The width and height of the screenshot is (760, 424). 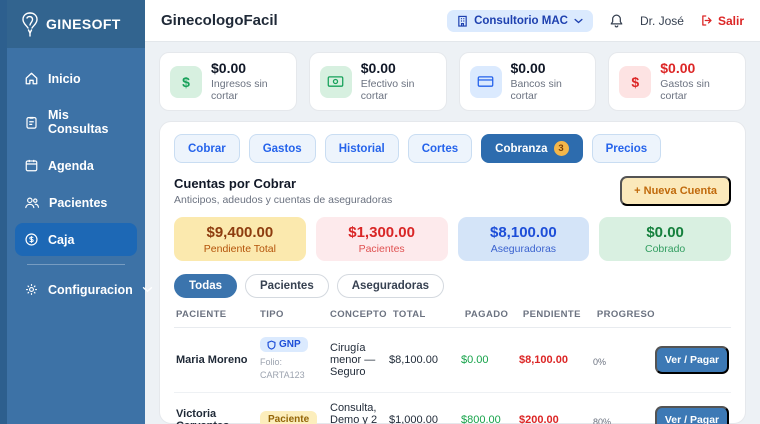 I want to click on stat-card-ingresos: $ $0.00 Ingresos sin cortar, so click(x=228, y=82).